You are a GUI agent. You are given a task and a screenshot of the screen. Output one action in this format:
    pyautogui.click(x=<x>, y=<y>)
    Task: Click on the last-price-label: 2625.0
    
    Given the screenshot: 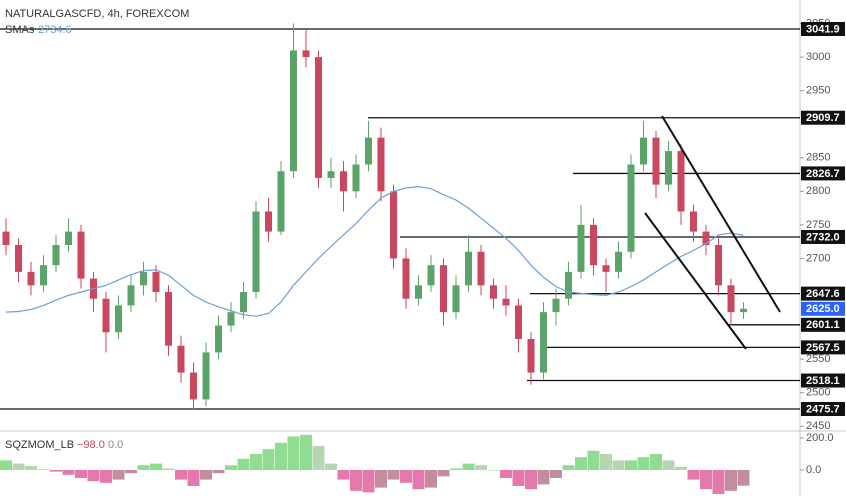 What is the action you would take?
    pyautogui.click(x=823, y=309)
    